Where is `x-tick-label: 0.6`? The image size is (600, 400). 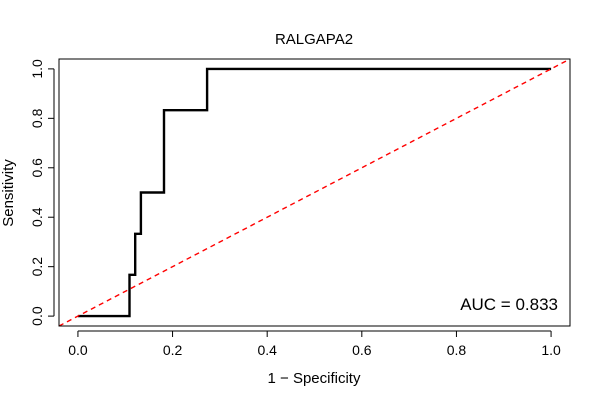
x-tick-label: 0.6 is located at coordinates (362, 350).